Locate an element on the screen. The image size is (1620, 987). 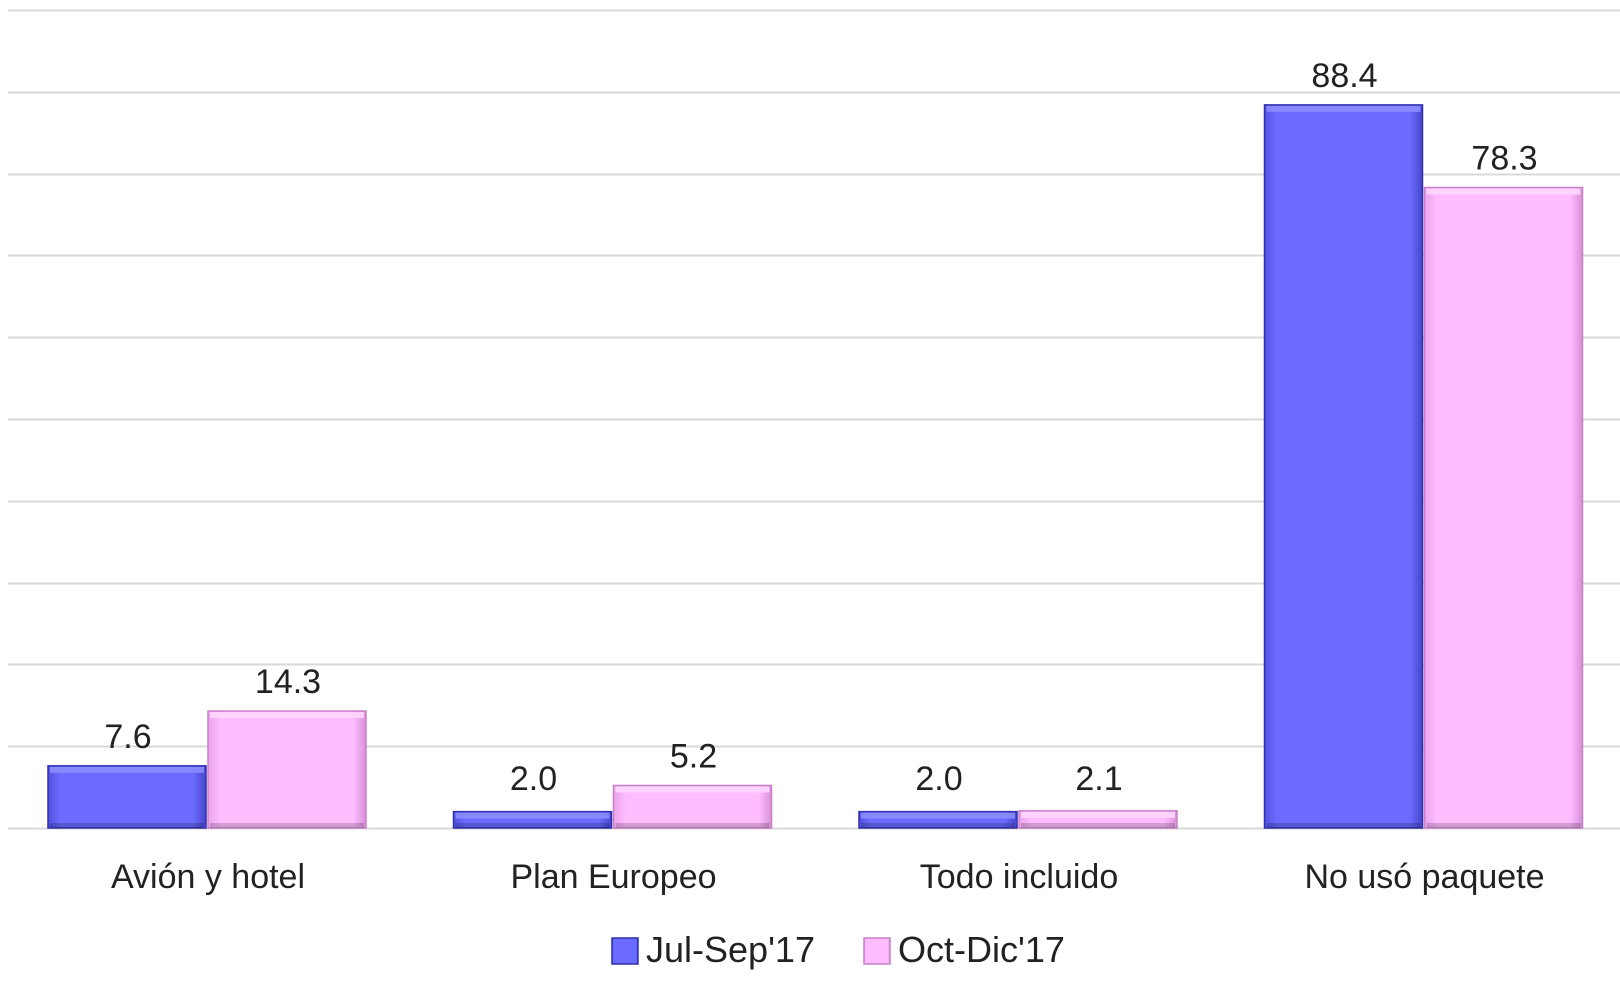
data-label: 14.3 is located at coordinates (288, 682).